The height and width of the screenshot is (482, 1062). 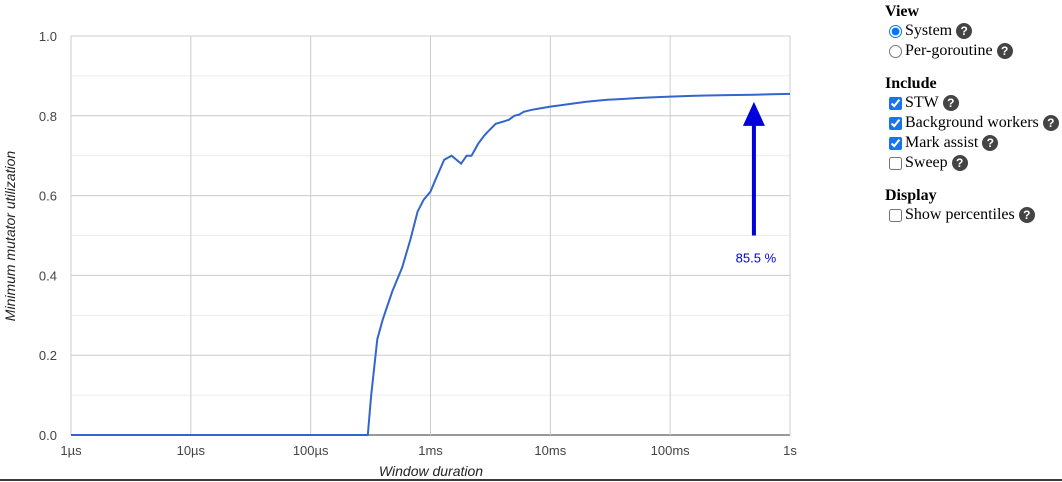 What do you see at coordinates (895, 163) in the screenshot?
I see `include-sweep-checkbox` at bounding box center [895, 163].